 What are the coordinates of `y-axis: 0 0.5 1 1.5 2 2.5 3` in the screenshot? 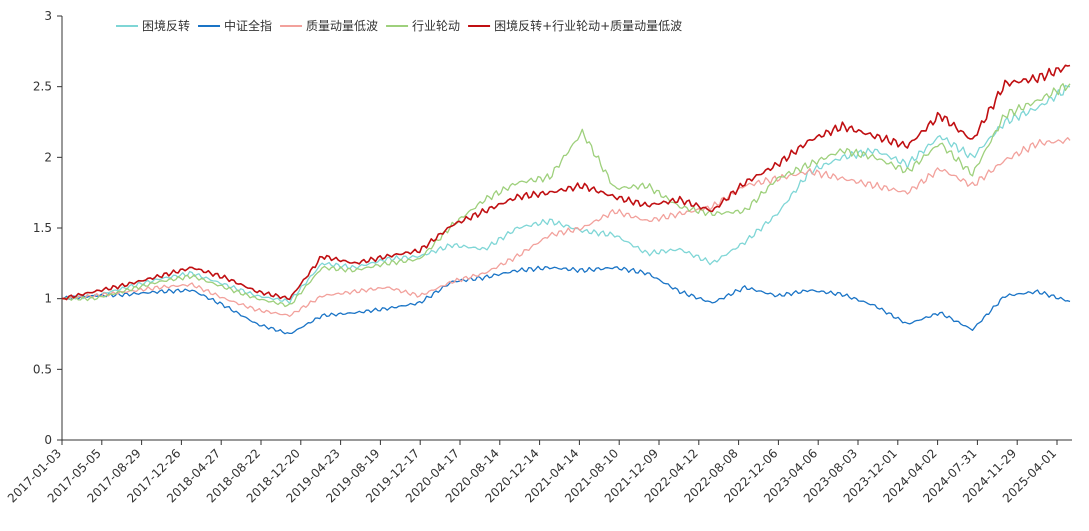 It's located at (48, 228).